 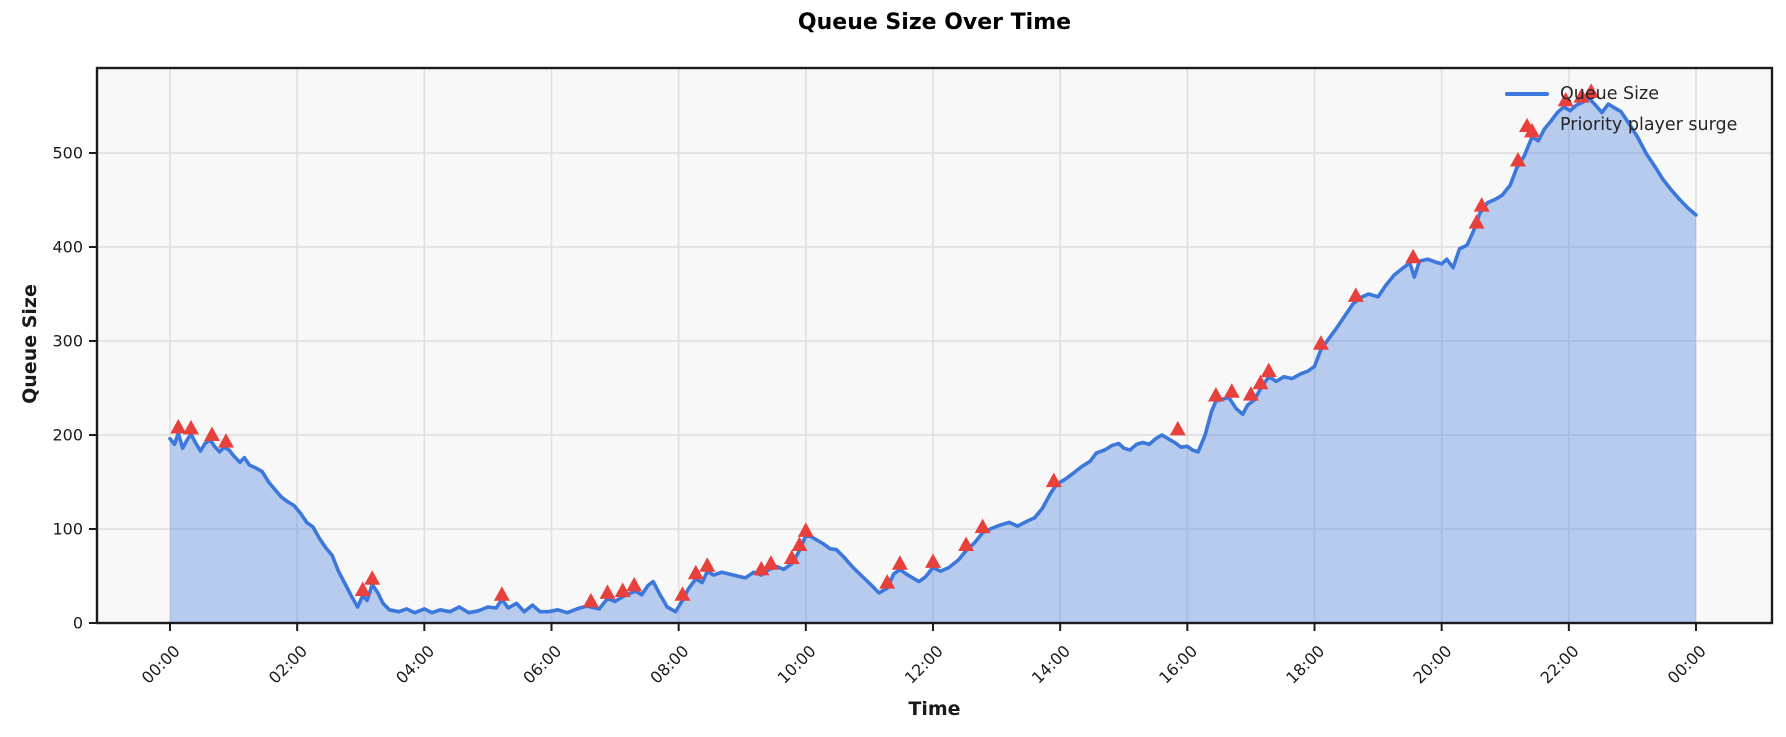 What do you see at coordinates (1178, 664) in the screenshot?
I see `x-tick-label: 16:00` at bounding box center [1178, 664].